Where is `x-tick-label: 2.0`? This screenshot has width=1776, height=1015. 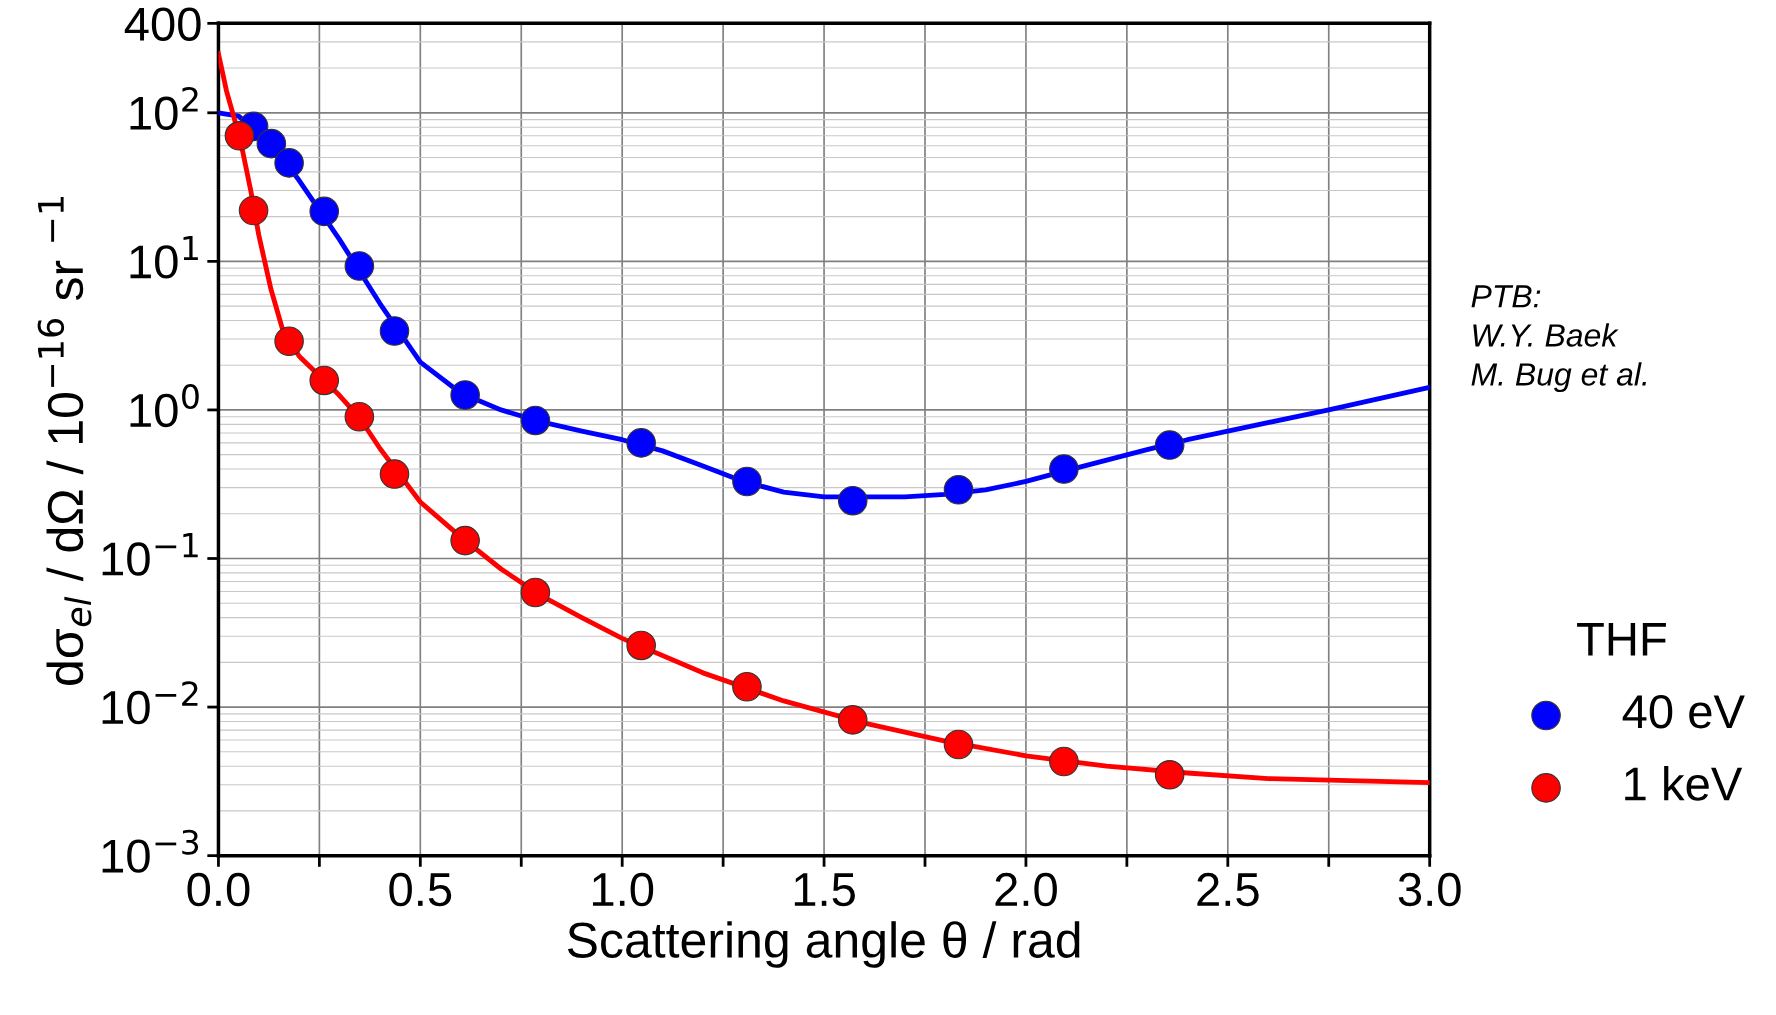
x-tick-label: 2.0 is located at coordinates (1026, 889).